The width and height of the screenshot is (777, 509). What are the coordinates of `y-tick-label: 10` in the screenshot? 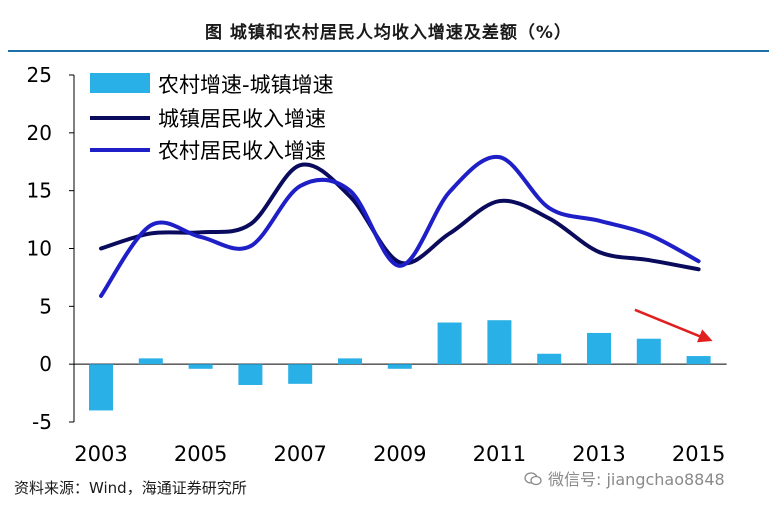 It's located at (39, 249).